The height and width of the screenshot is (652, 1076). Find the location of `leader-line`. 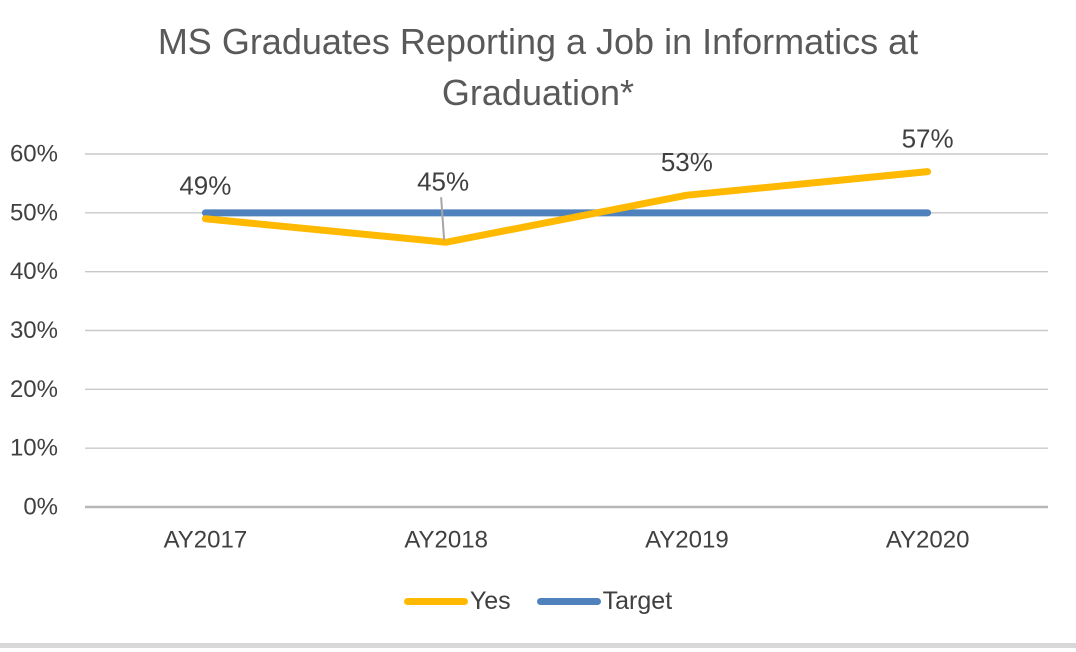

leader-line is located at coordinates (443, 219).